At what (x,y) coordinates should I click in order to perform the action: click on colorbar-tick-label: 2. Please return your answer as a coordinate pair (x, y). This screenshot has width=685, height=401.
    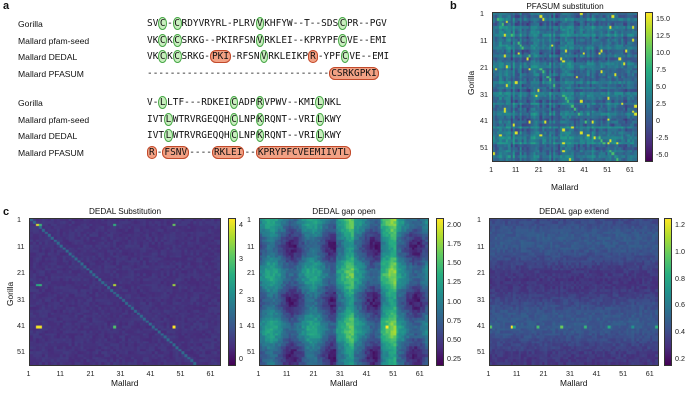
    Looking at the image, I should click on (241, 291).